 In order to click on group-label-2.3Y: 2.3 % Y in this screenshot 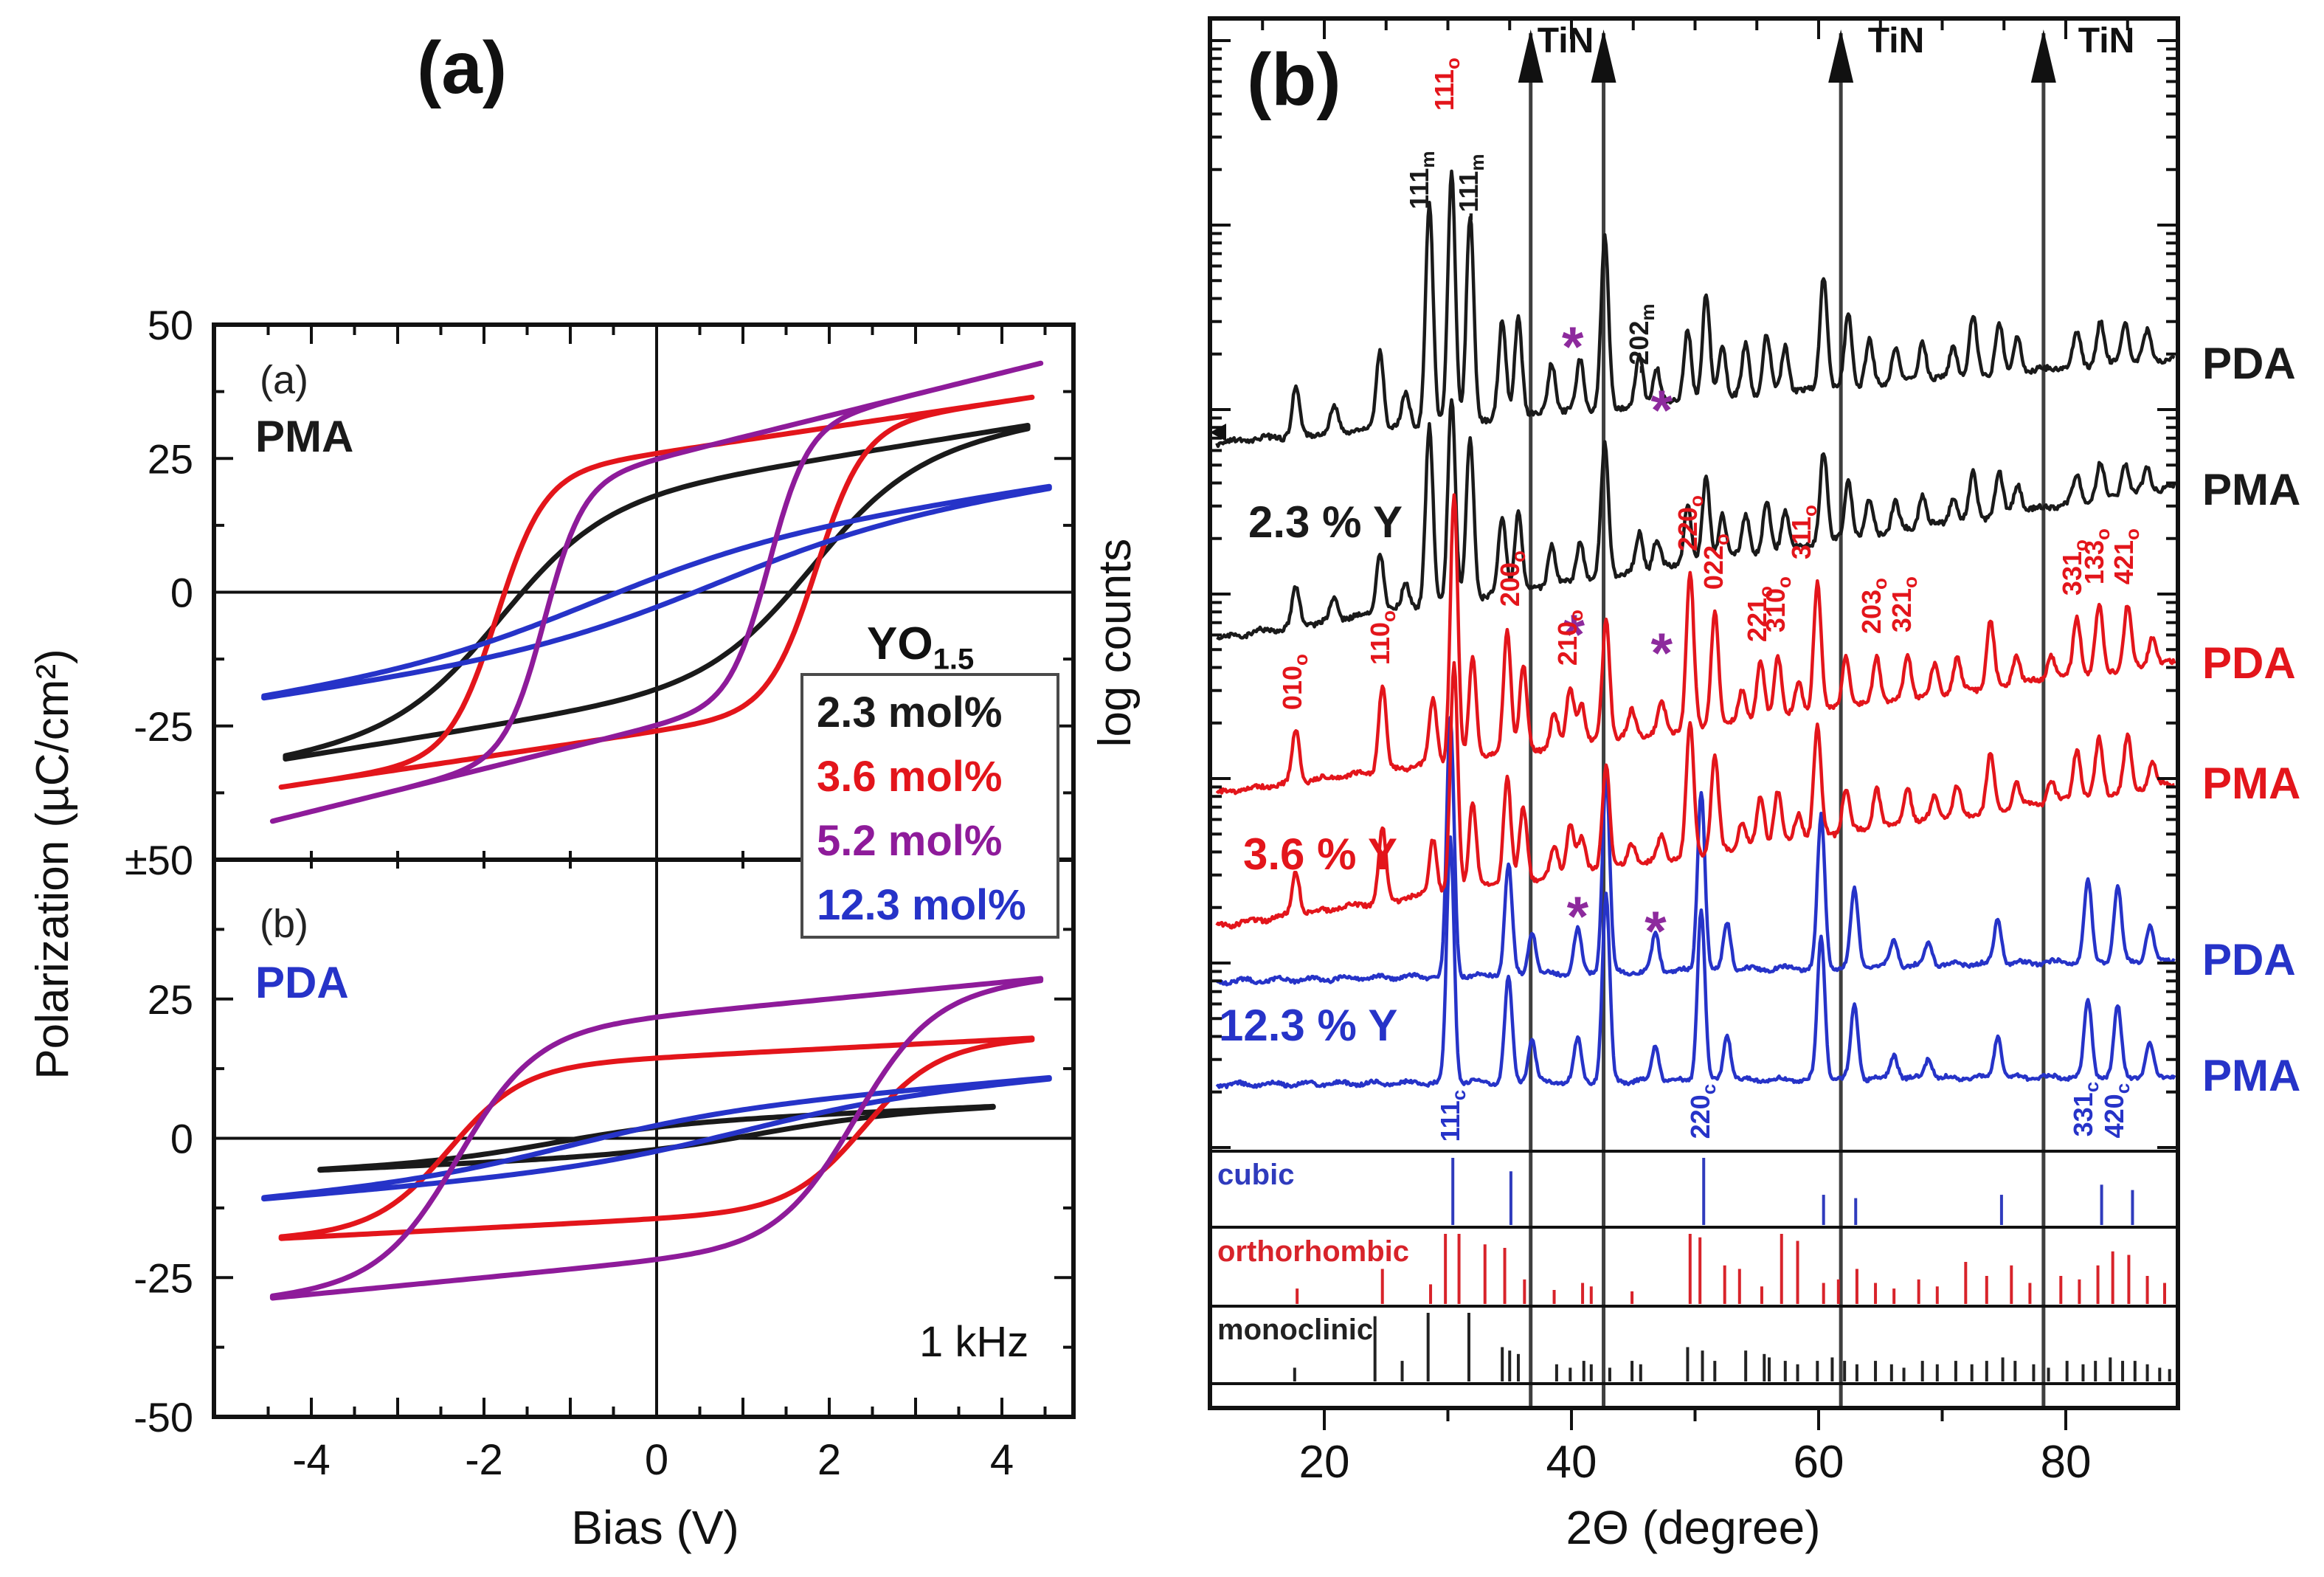, I will do `click(1325, 522)`.